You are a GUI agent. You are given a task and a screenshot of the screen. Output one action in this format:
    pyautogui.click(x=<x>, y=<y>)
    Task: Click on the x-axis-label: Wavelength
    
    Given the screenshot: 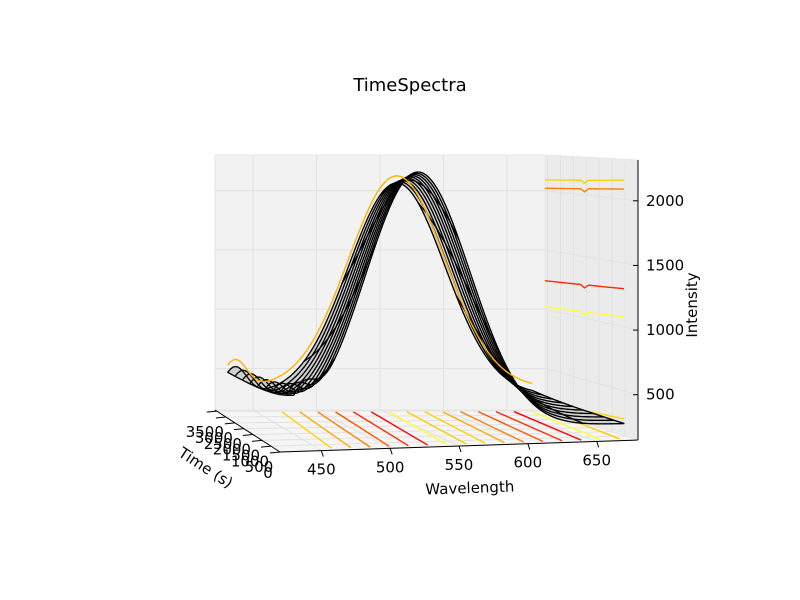 What is the action you would take?
    pyautogui.click(x=470, y=487)
    